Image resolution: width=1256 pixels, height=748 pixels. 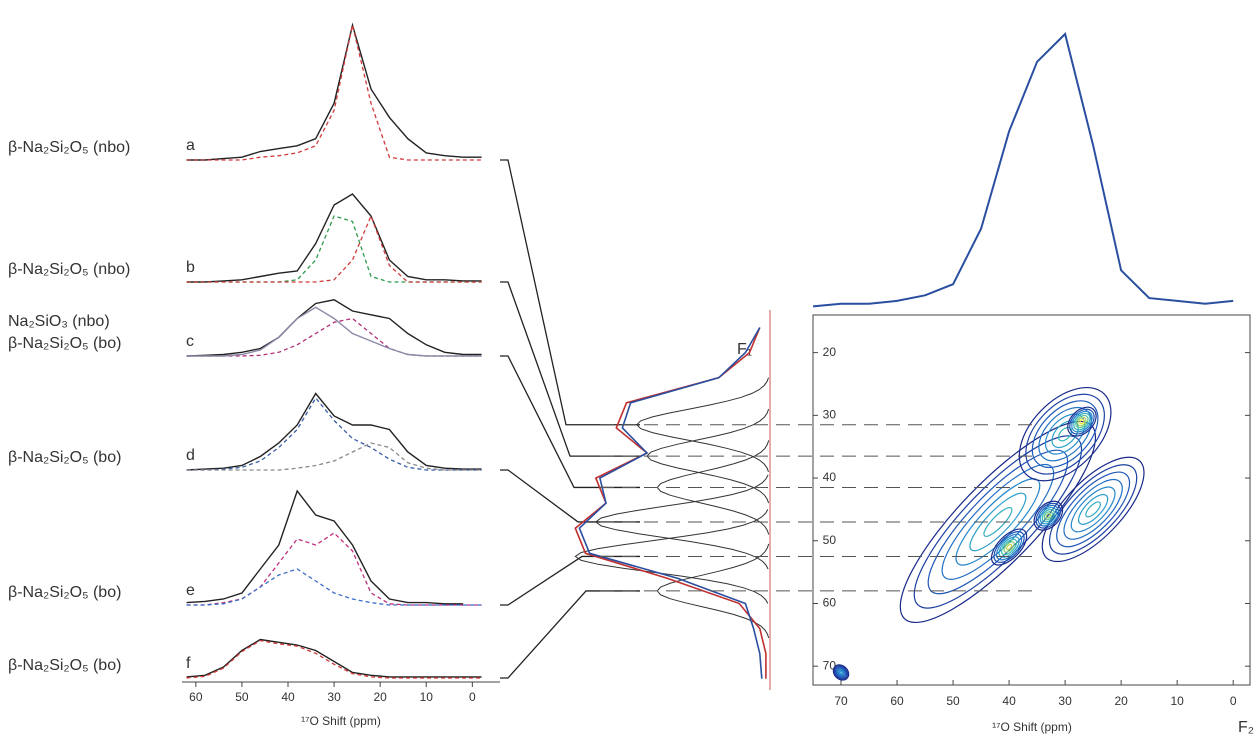 What do you see at coordinates (830, 415) in the screenshot?
I see `y-tick-label: 30` at bounding box center [830, 415].